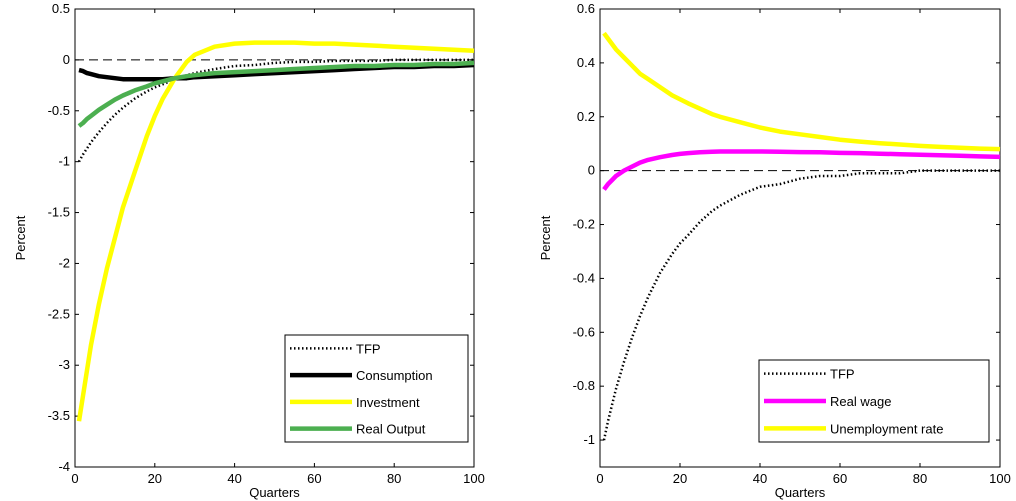  Describe the element at coordinates (376, 388) in the screenshot. I see `legend-box` at that location.